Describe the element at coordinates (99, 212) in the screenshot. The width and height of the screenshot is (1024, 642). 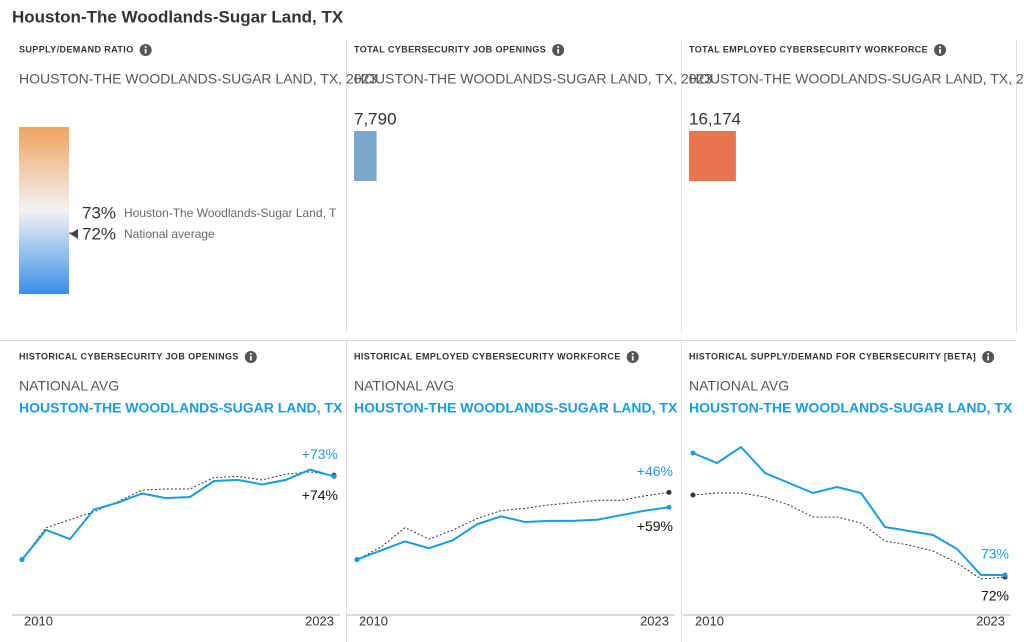
I see `gauge-value-label: 73%` at that location.